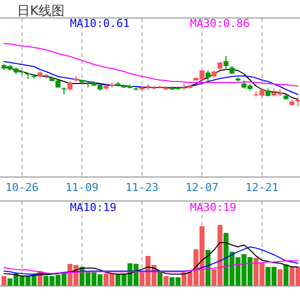 This screenshot has width=300, height=300. I want to click on text: MA30:0.86, so click(220, 23).